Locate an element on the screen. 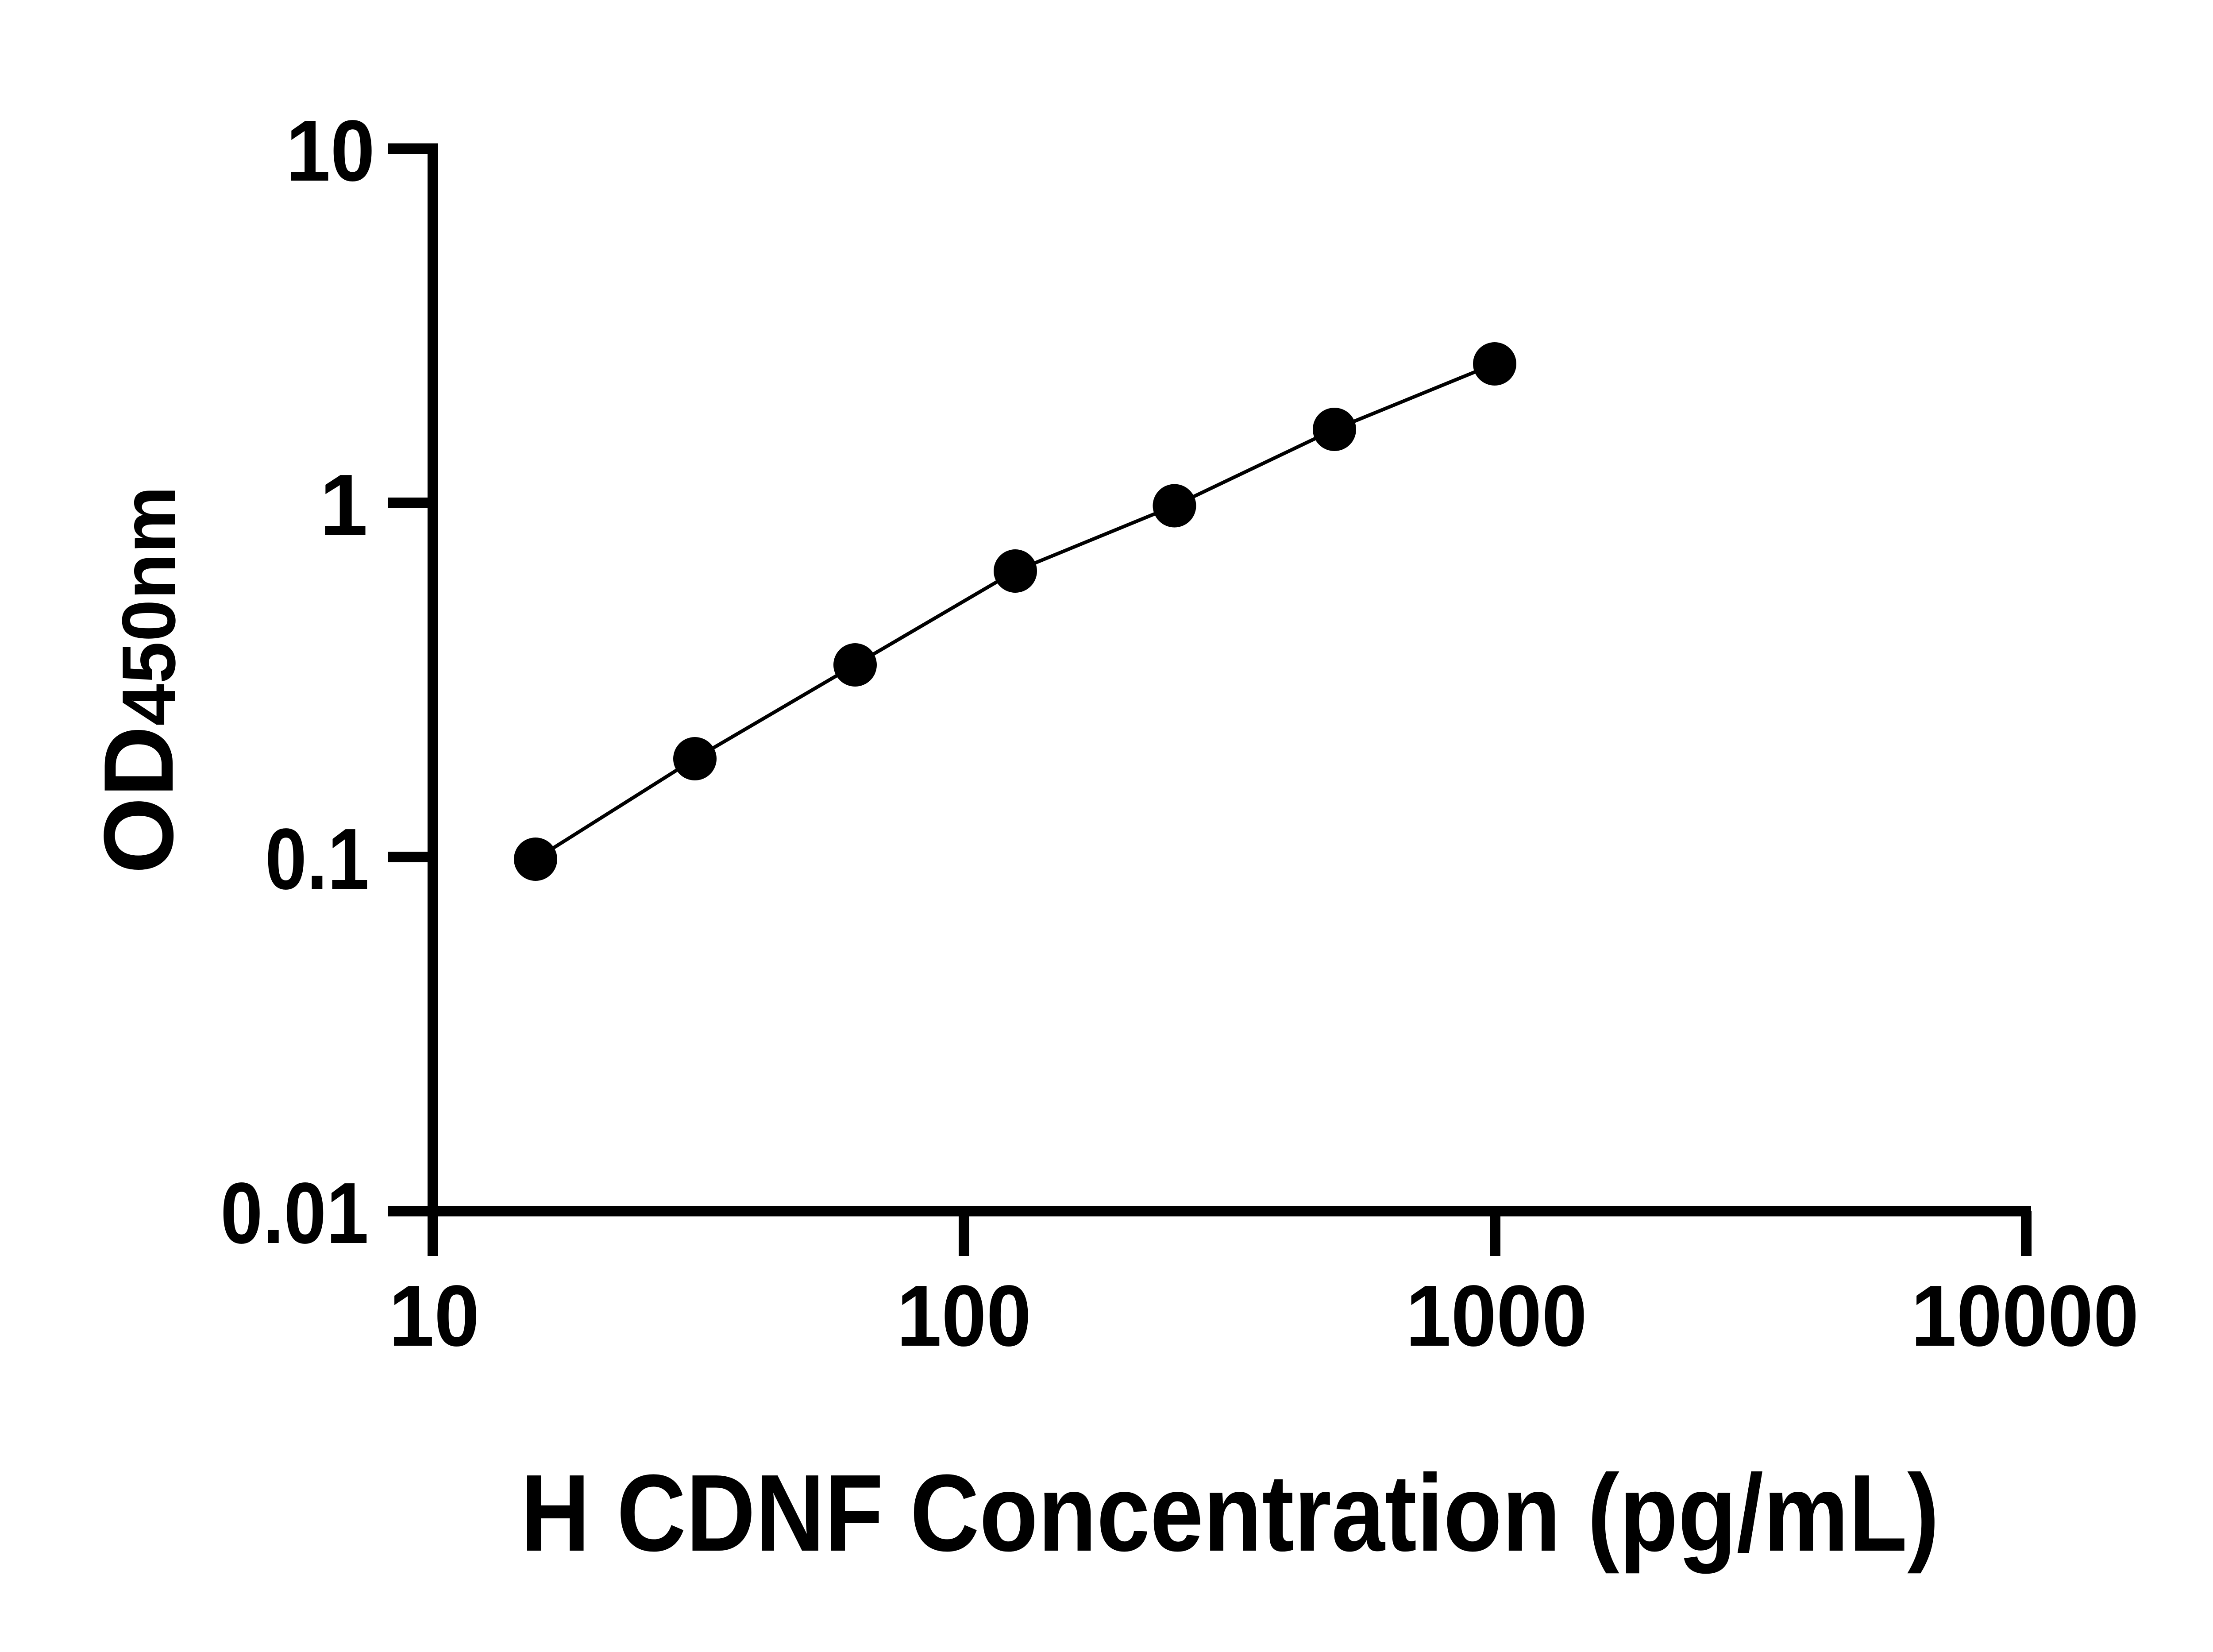 This screenshot has height=1652, width=2213. svg-text: 1 is located at coordinates (344, 504).